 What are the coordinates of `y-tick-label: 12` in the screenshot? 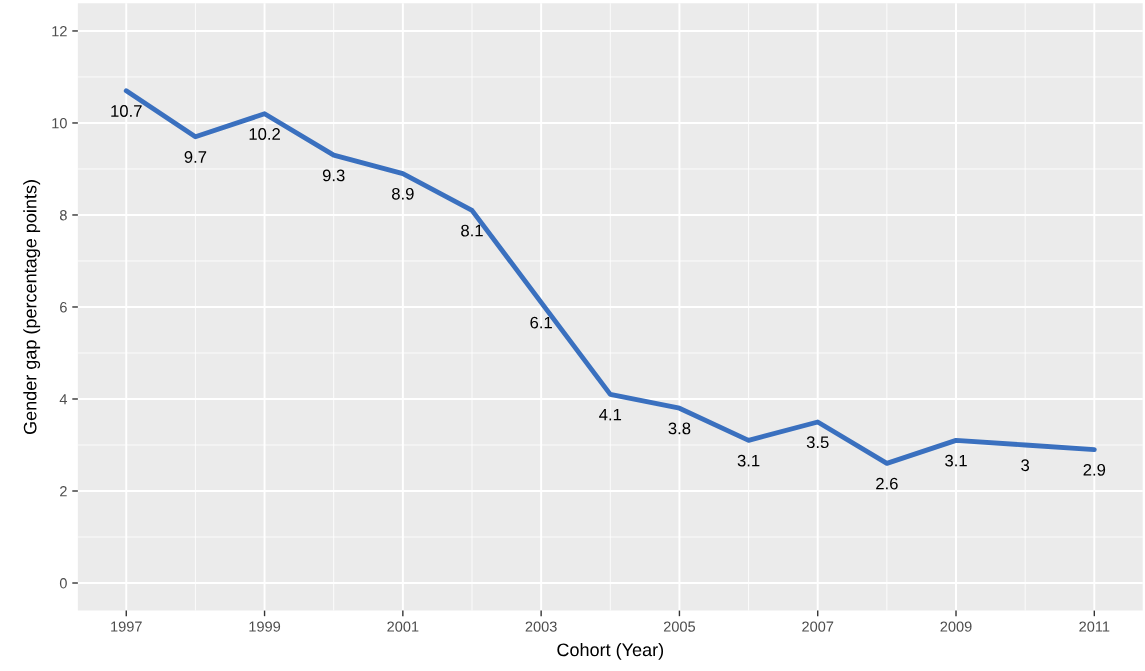 It's located at (59, 31).